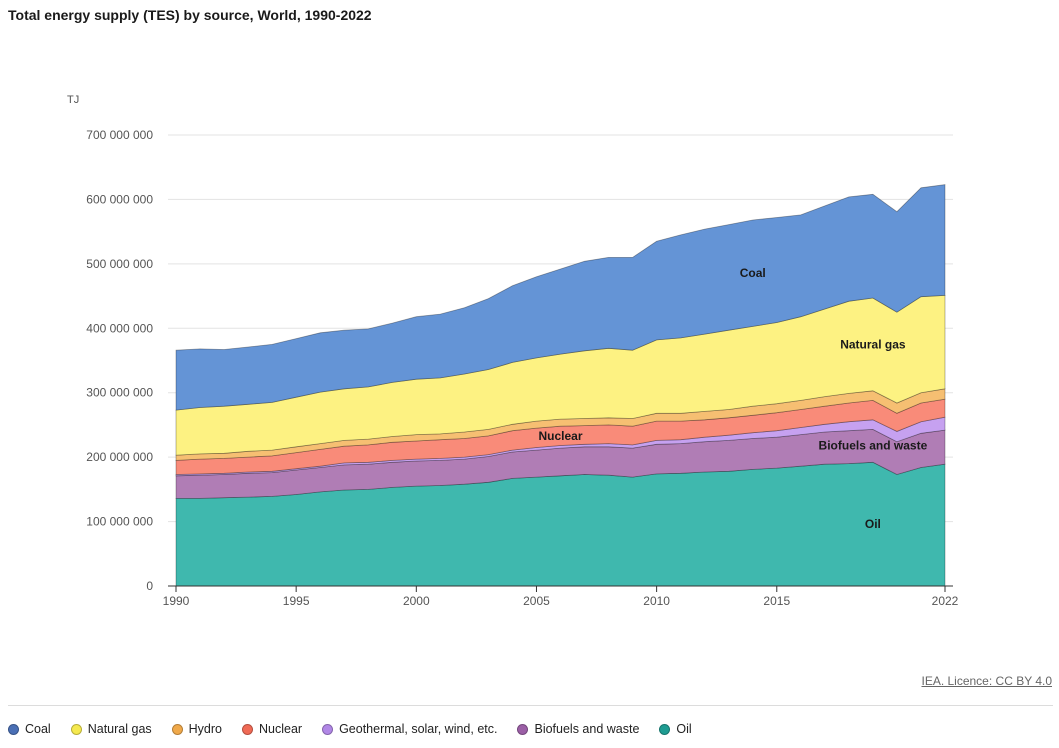 Image resolution: width=1059 pixels, height=748 pixels. What do you see at coordinates (73, 100) in the screenshot?
I see `y-axis-unit-label: TJ` at bounding box center [73, 100].